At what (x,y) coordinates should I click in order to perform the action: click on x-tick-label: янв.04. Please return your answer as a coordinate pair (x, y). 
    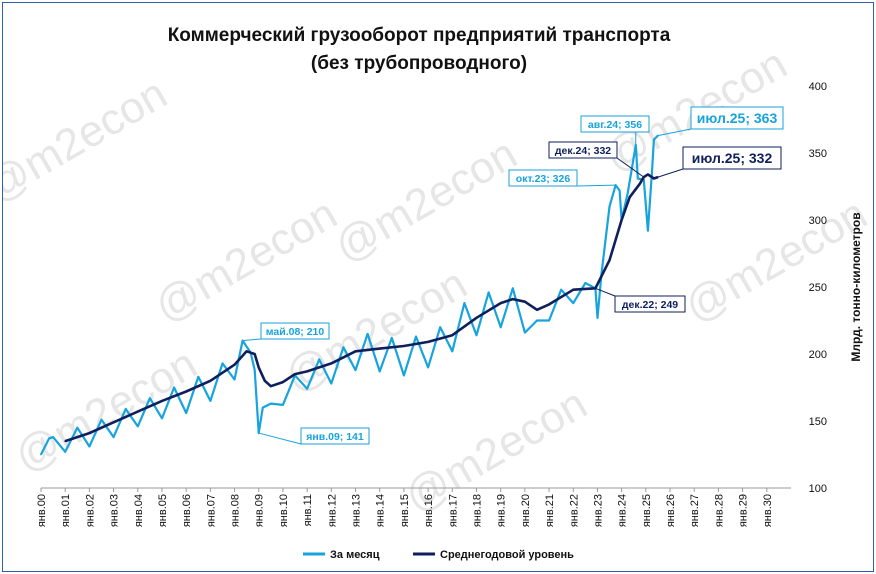
    Looking at the image, I should click on (139, 510).